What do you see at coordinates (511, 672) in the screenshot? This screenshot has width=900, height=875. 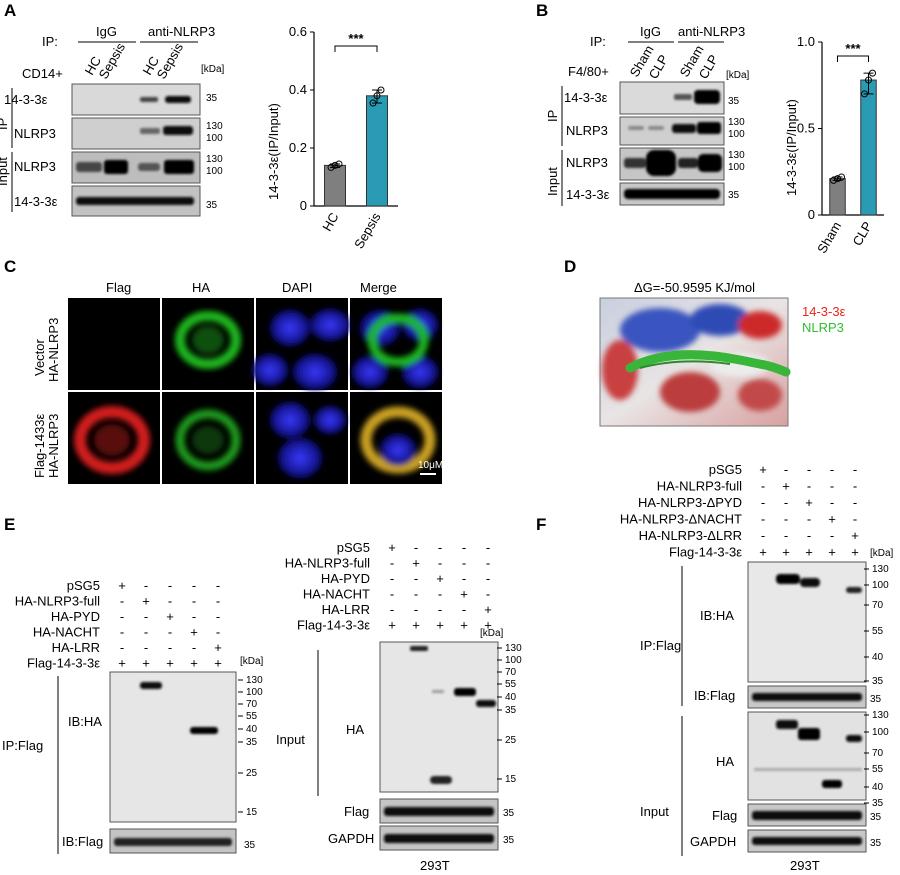 I see `mw-marker: 70` at bounding box center [511, 672].